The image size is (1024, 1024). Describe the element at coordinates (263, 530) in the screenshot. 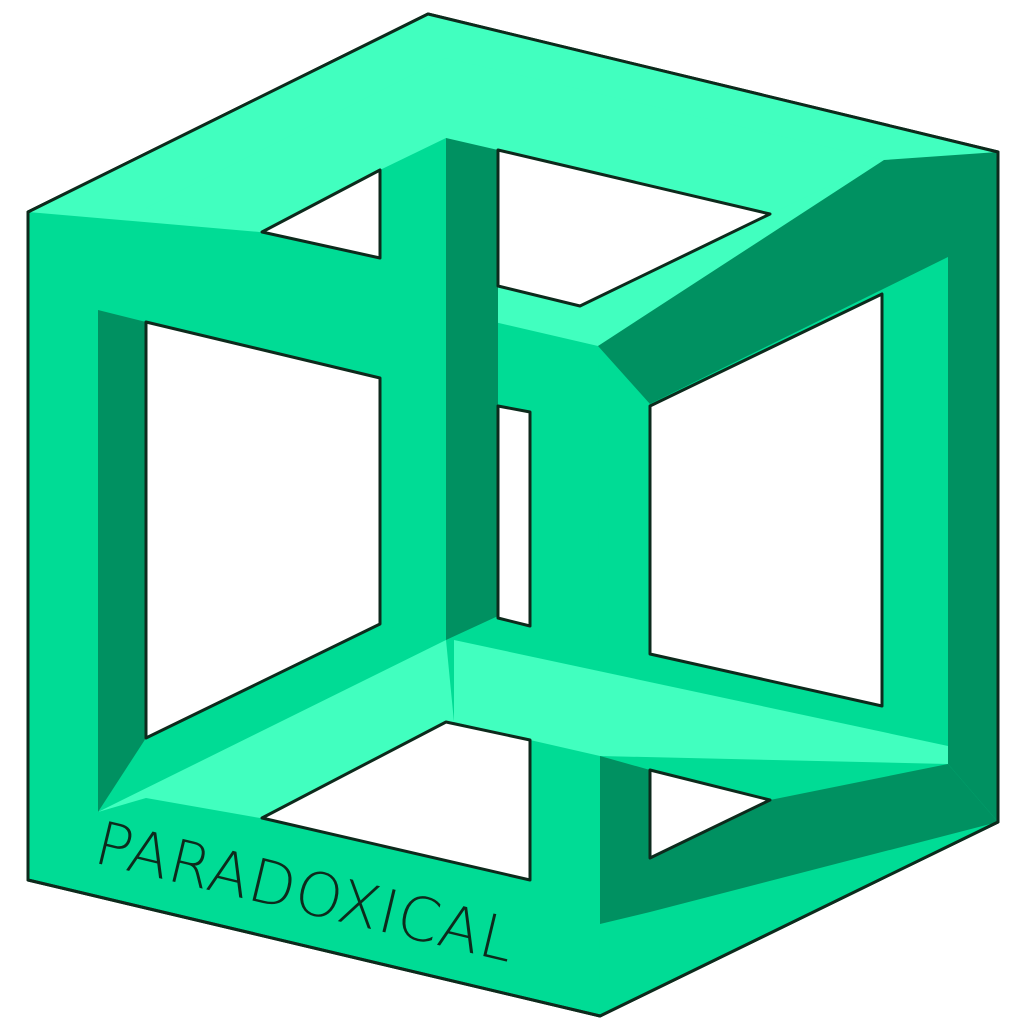

I see `left-window` at that location.